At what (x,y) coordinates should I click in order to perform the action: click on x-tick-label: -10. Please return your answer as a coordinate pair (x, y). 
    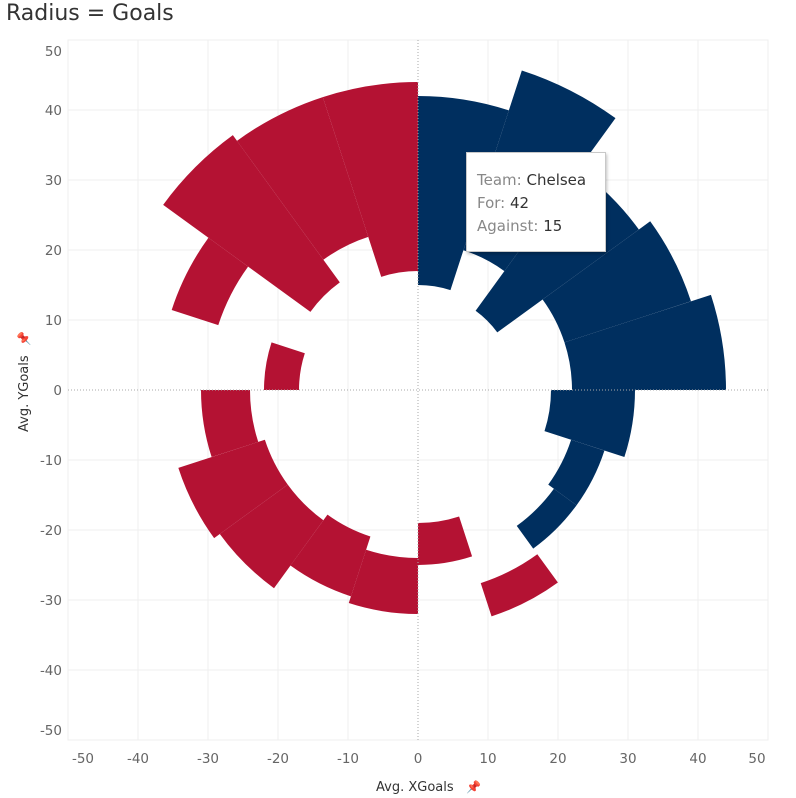
    Looking at the image, I should click on (348, 759).